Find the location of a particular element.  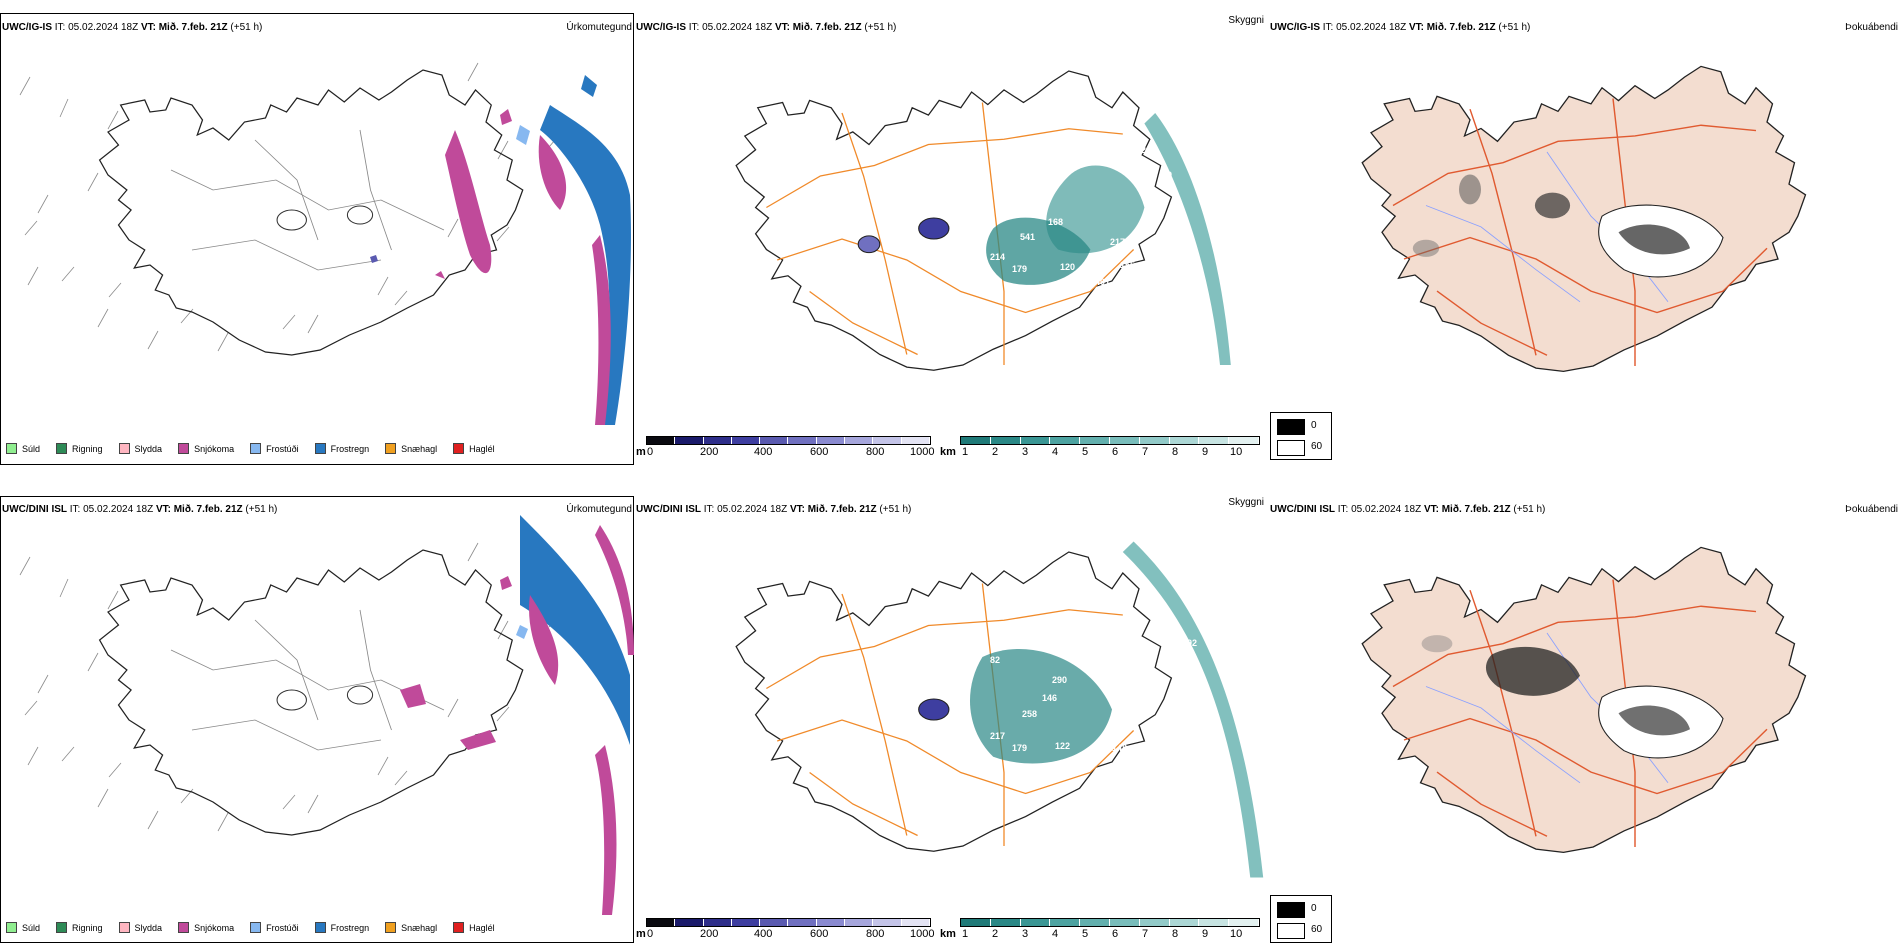

visibility-colorbar: km 1 2 3 4 5 6 7 8 9 10 is located at coordinates (1103, 448).